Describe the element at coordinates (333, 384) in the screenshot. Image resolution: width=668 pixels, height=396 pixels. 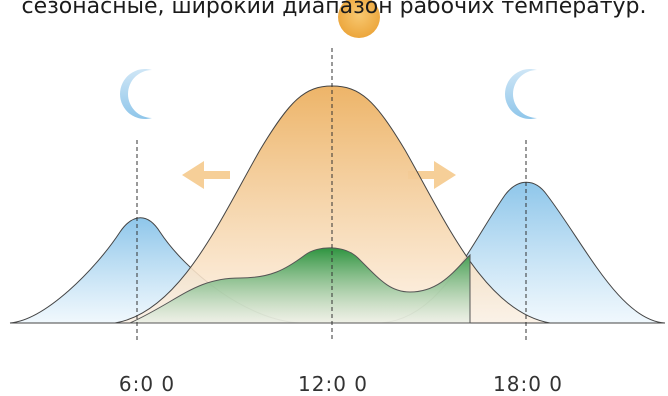
I see `time-label-12: 12:0 0` at that location.